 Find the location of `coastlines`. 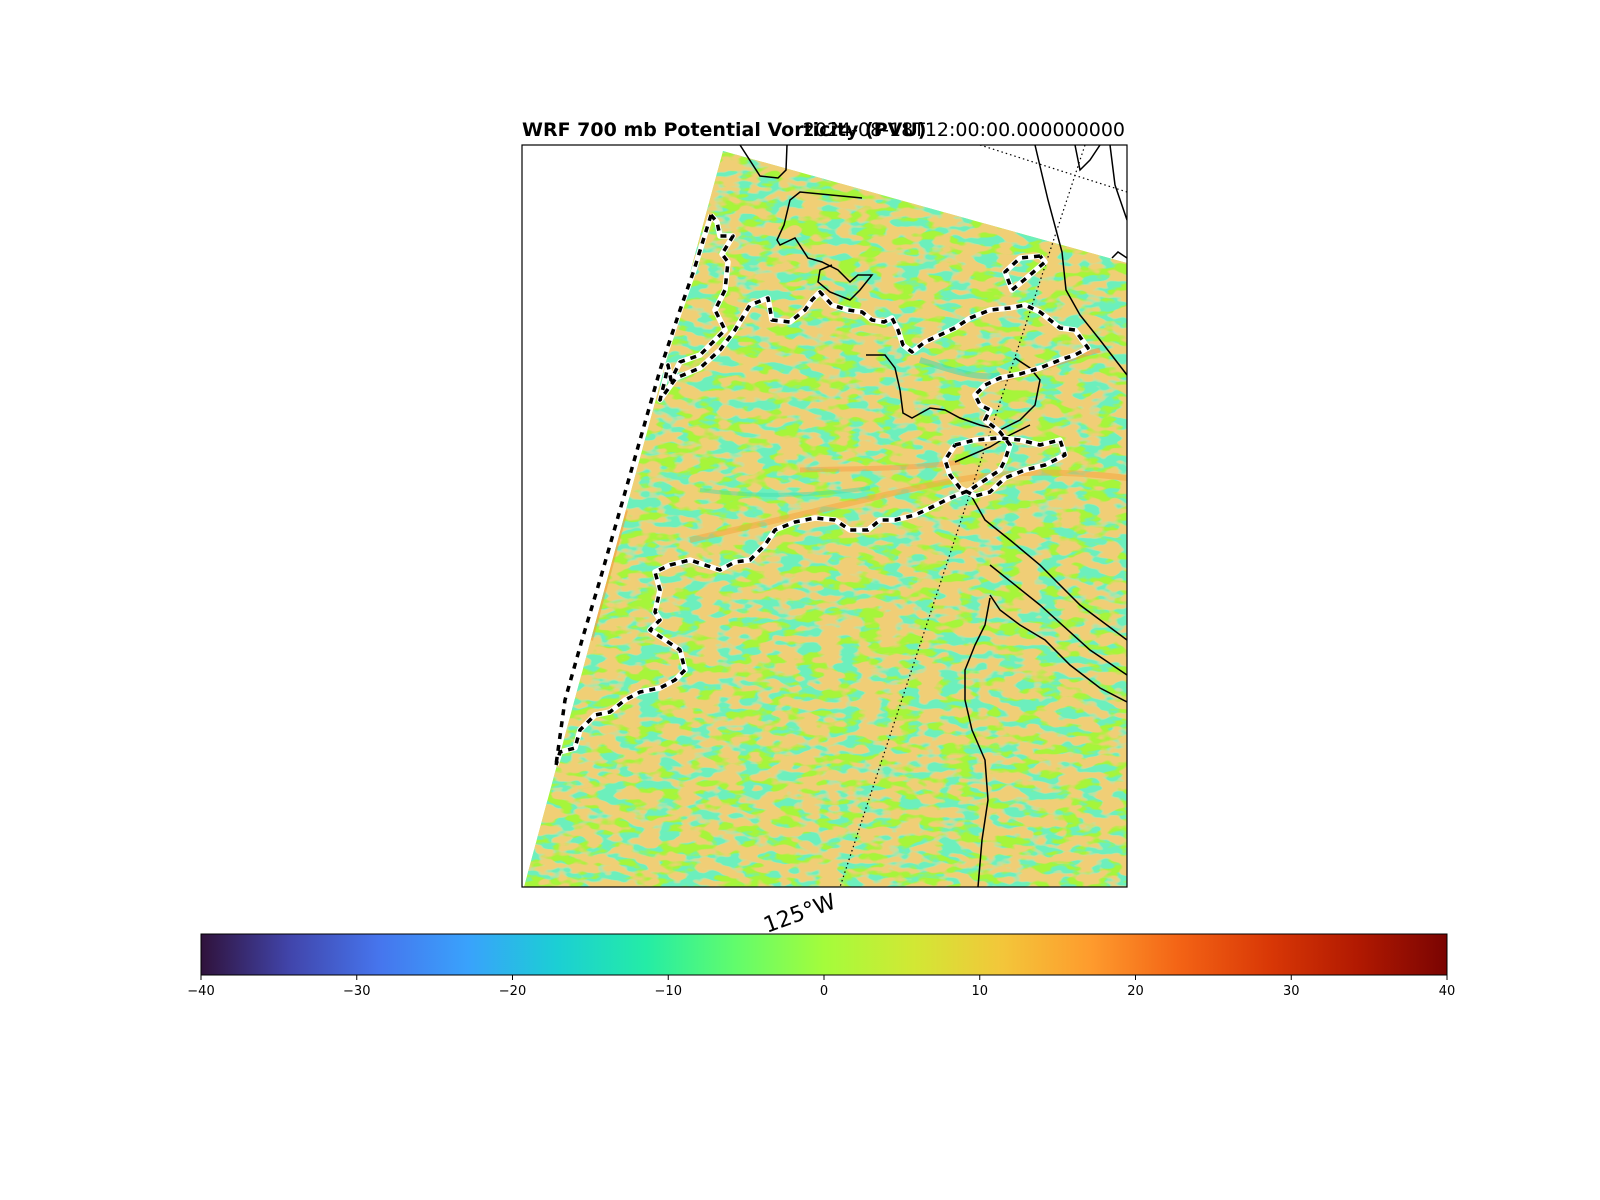

coastlines is located at coordinates (933, 516).